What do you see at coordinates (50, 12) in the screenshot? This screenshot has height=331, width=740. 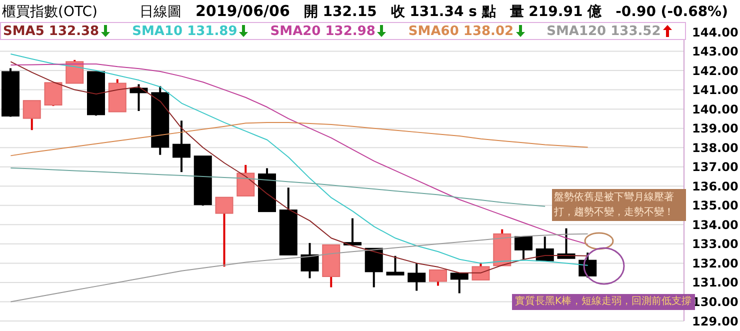 I see `chart-title: 櫃買指數(OTC)` at bounding box center [50, 12].